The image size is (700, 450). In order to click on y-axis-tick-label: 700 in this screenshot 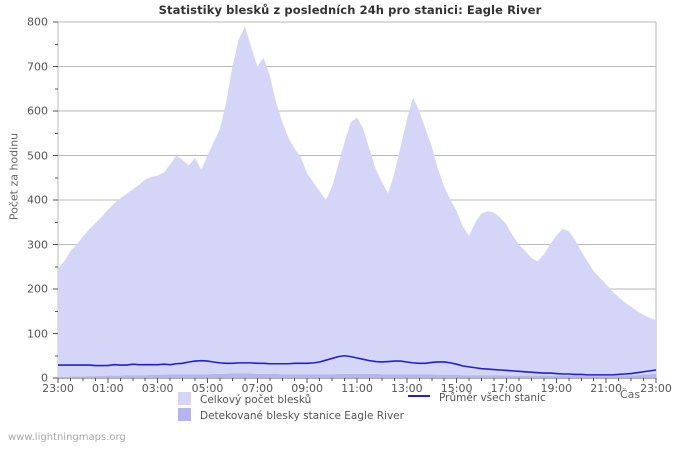, I will do `click(37, 66)`.